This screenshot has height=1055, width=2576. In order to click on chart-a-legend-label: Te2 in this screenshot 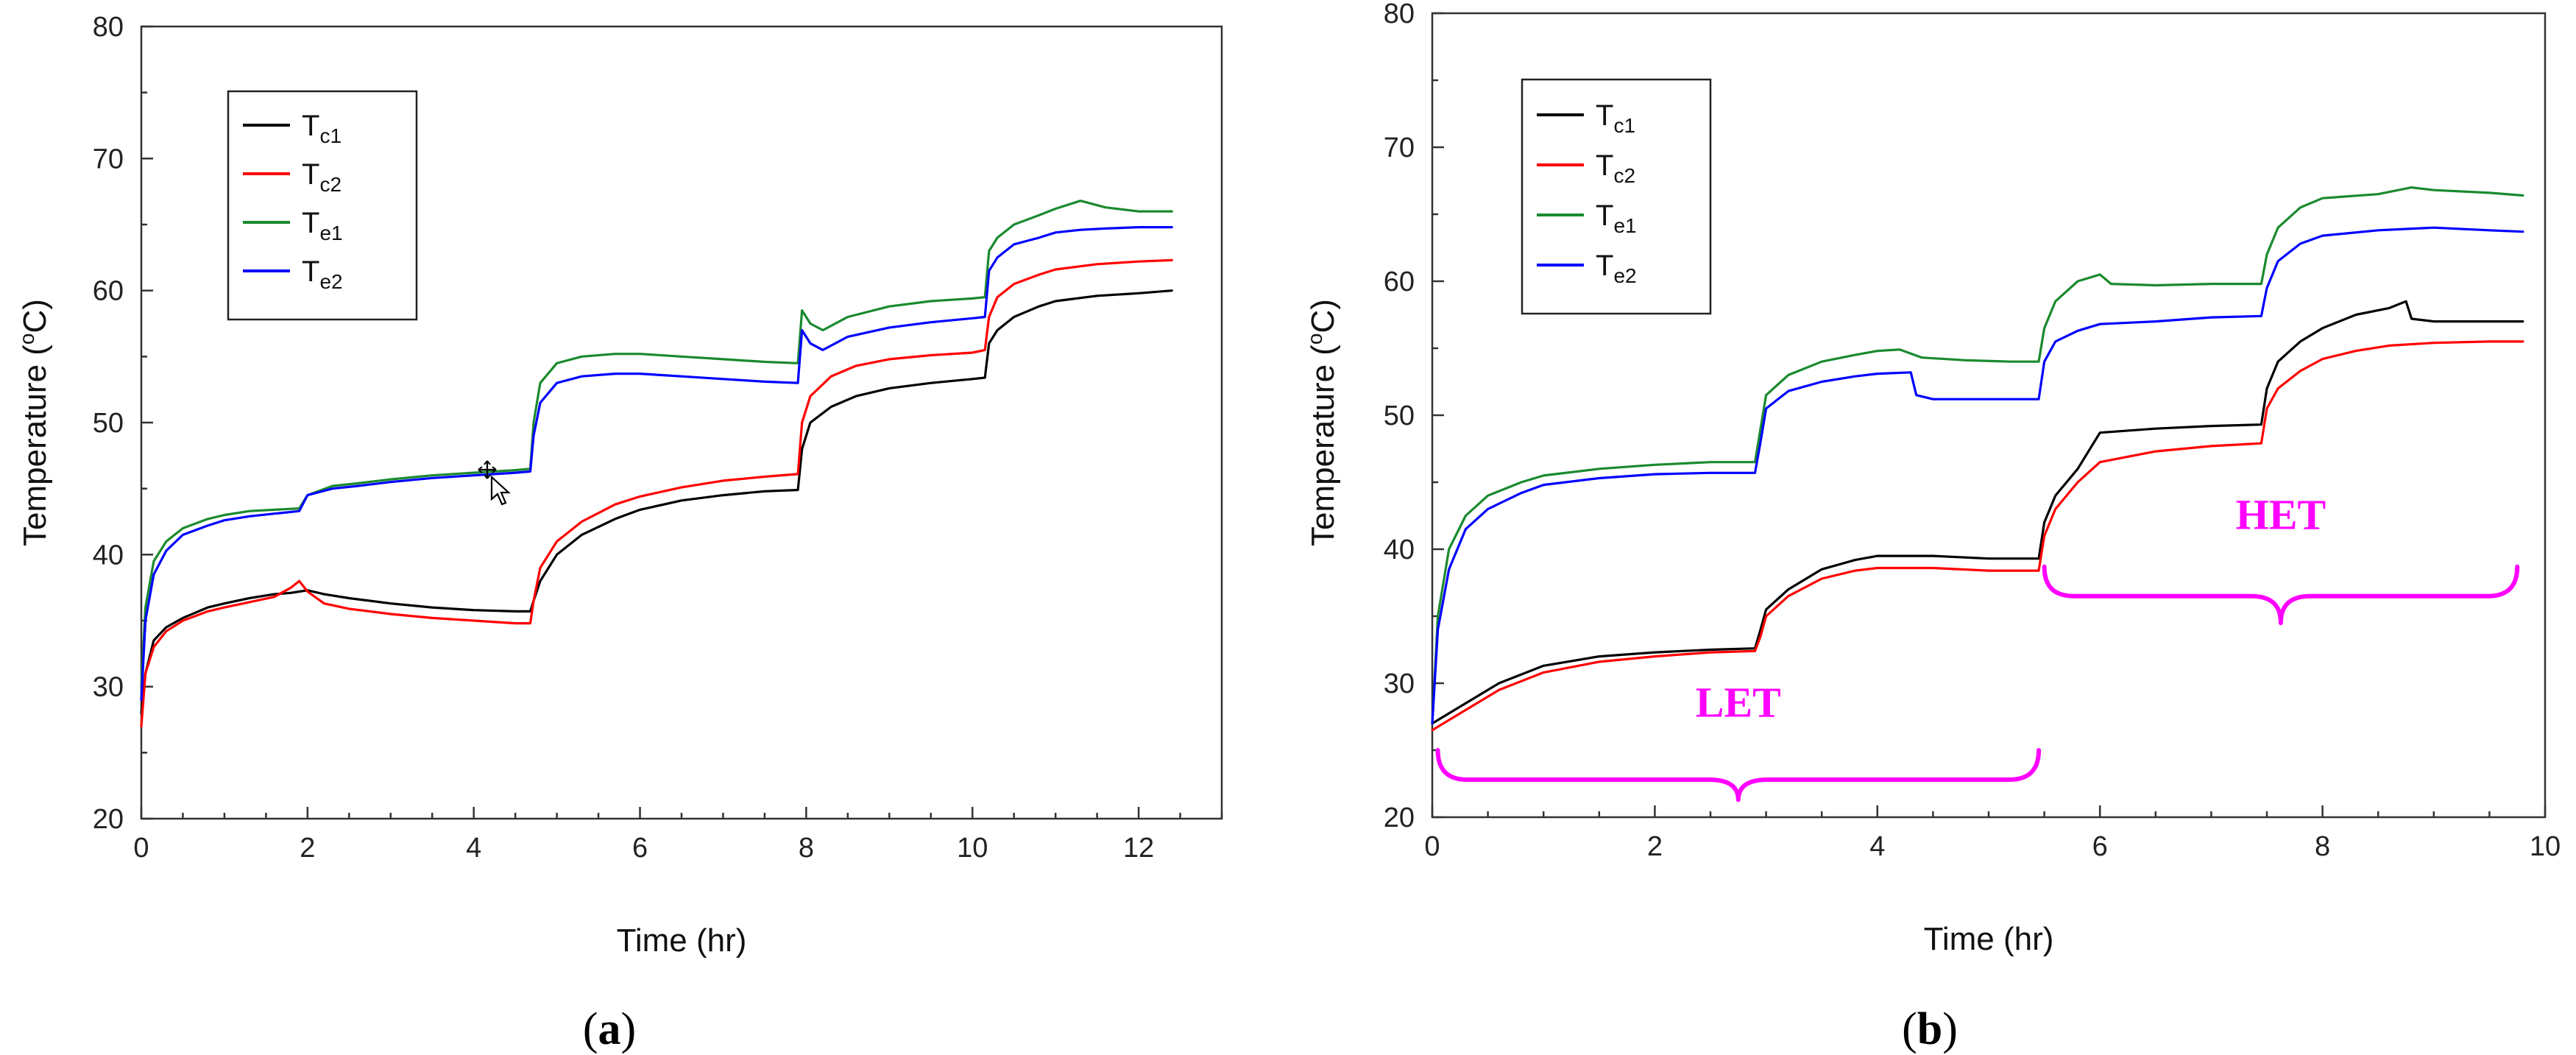, I will do `click(322, 274)`.